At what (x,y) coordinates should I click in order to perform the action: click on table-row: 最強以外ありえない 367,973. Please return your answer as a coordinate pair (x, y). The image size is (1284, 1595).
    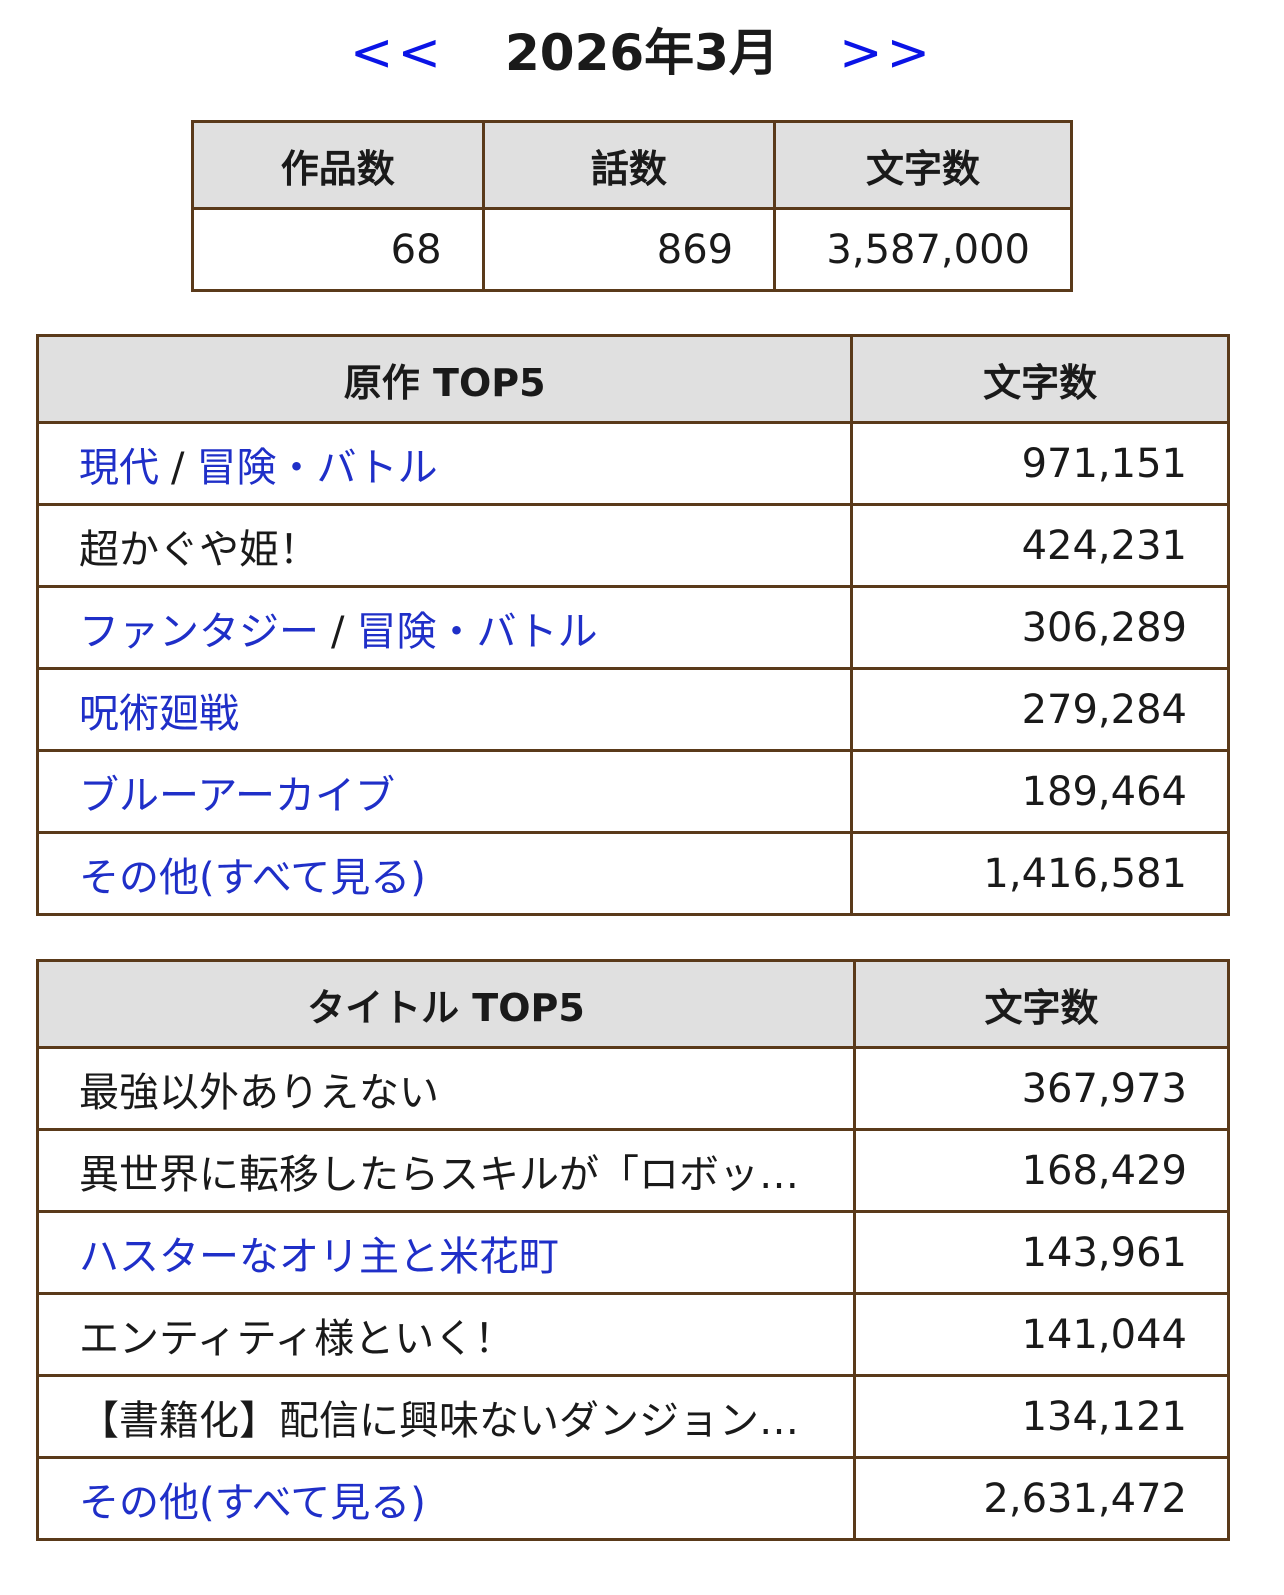
    Looking at the image, I should click on (633, 1088).